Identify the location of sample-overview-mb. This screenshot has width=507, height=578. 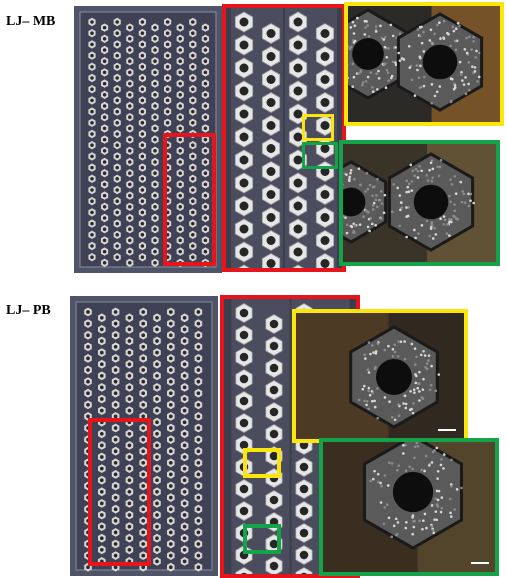
(148, 139).